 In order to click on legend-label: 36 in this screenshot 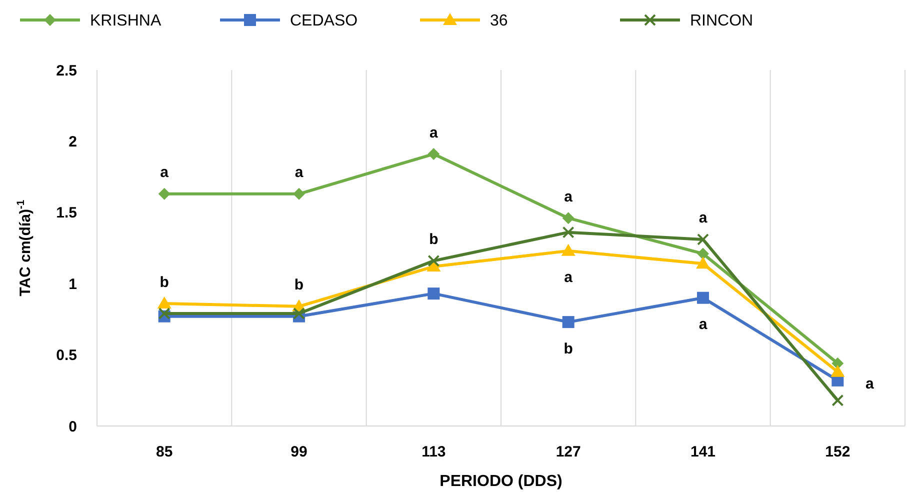, I will do `click(499, 21)`.